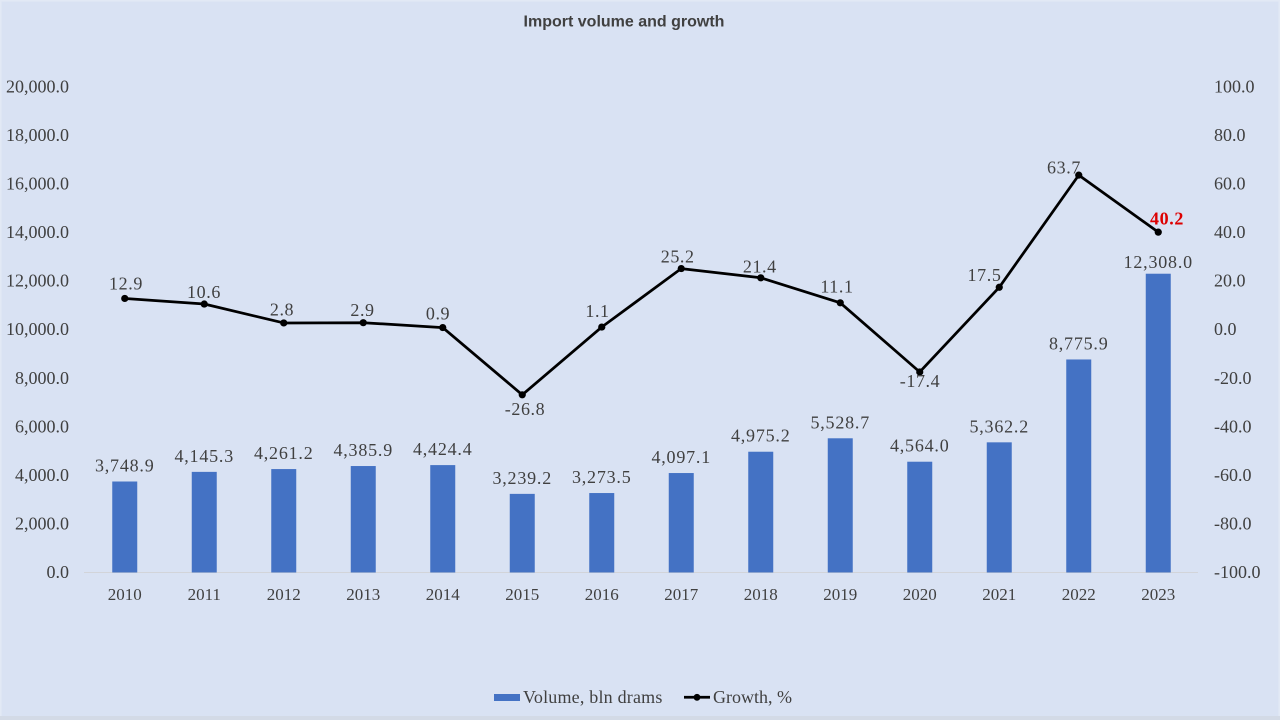  I want to click on svg-text: 20,000.0, so click(37, 87).